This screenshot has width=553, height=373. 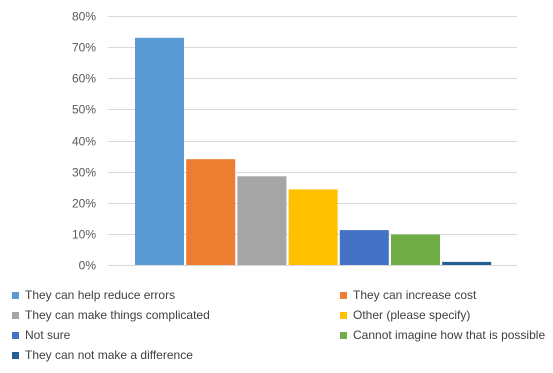 I want to click on legend-label: Cannot imagine how that is possible, so click(x=449, y=335).